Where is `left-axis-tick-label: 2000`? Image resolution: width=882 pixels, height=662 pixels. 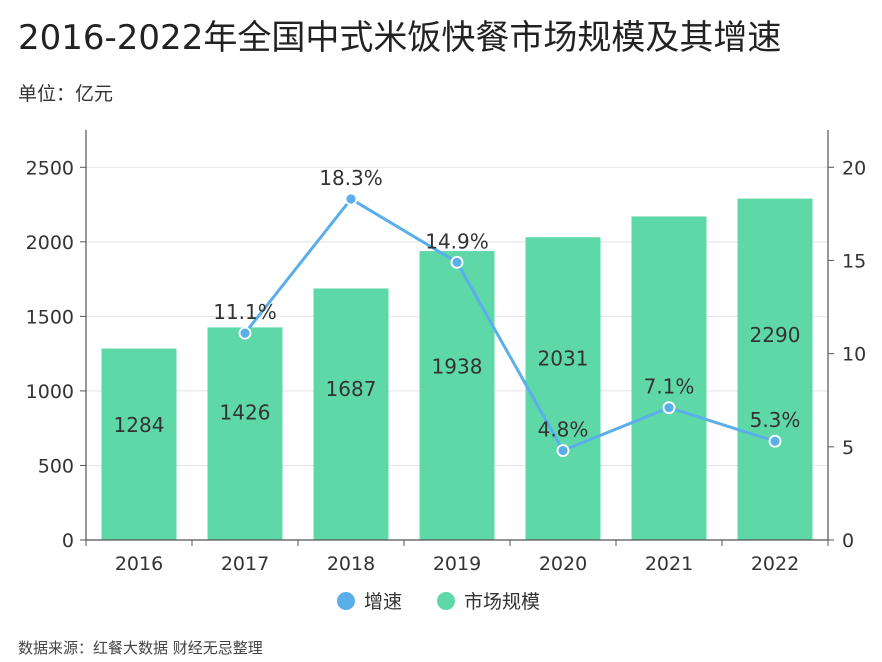
left-axis-tick-label: 2000 is located at coordinates (50, 243).